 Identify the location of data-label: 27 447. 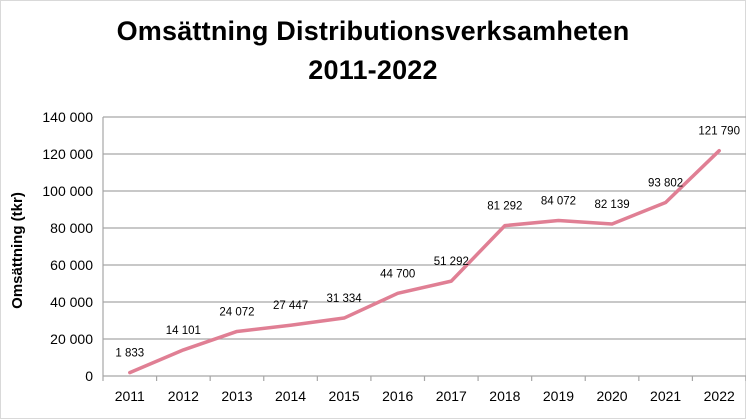
(290, 306).